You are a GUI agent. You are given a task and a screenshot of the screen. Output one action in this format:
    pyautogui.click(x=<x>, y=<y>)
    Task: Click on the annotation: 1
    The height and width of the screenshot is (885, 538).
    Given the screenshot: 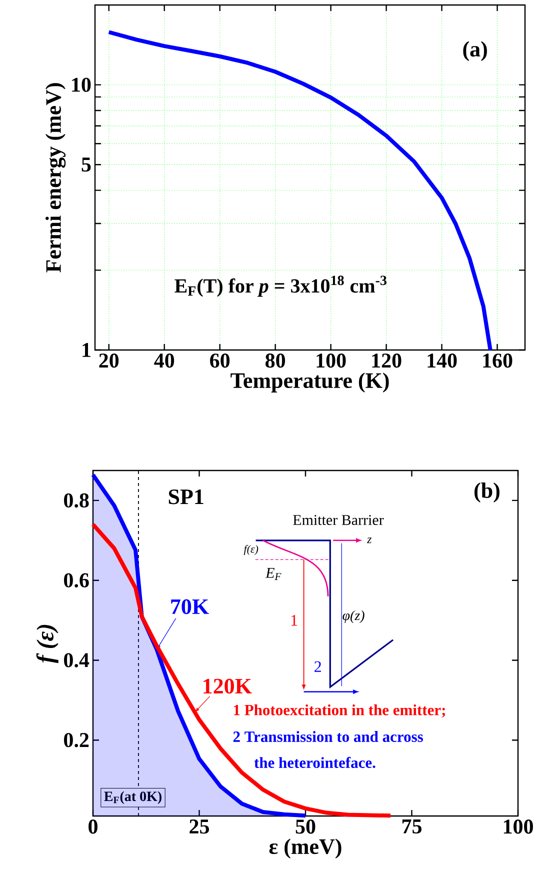 What is the action you would take?
    pyautogui.click(x=294, y=620)
    